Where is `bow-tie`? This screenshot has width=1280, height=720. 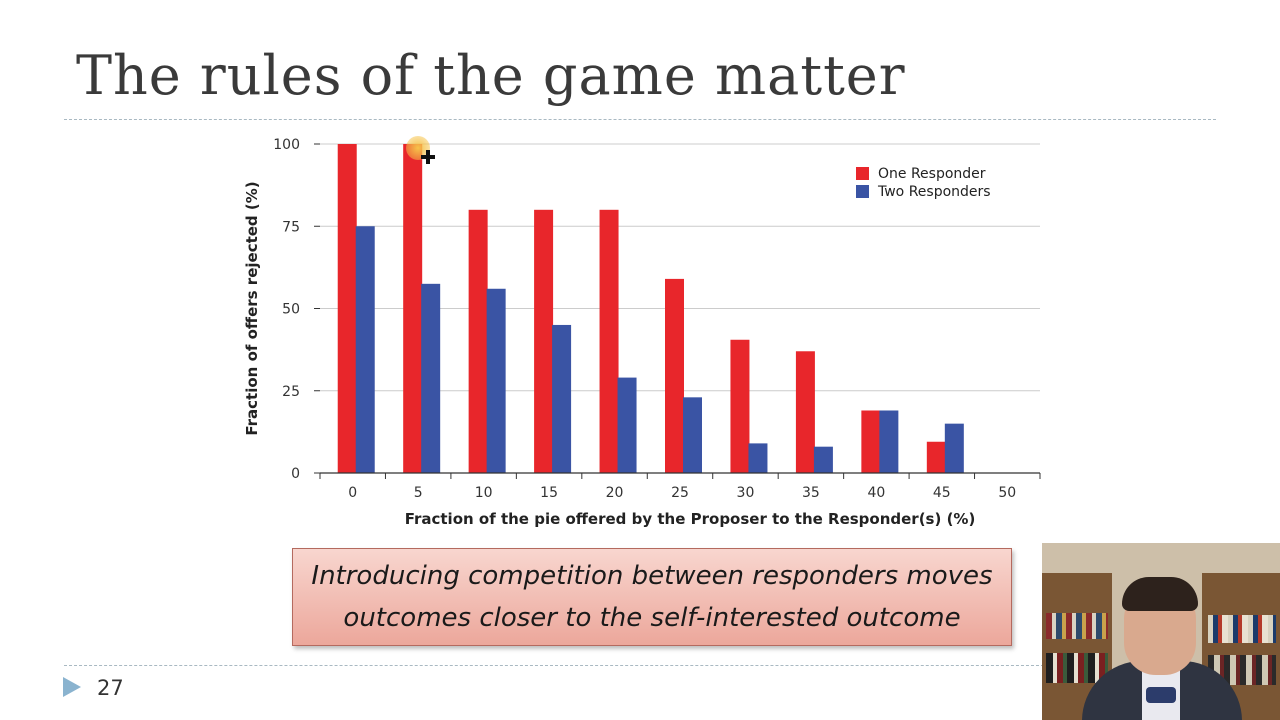 bow-tie is located at coordinates (1161, 695).